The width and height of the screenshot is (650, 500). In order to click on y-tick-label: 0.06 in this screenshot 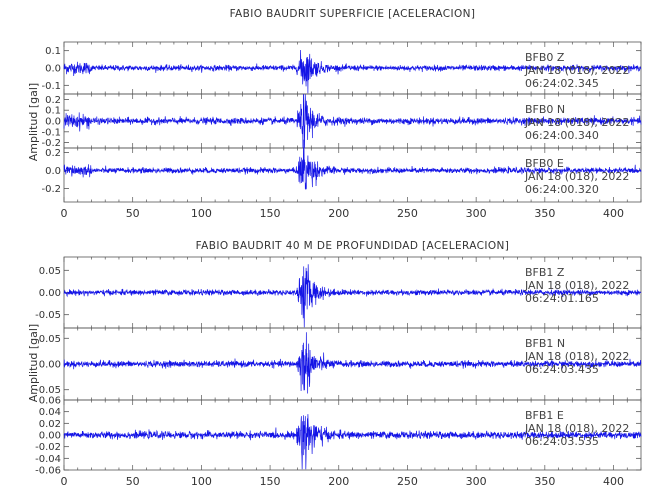, I will do `click(50, 401)`.